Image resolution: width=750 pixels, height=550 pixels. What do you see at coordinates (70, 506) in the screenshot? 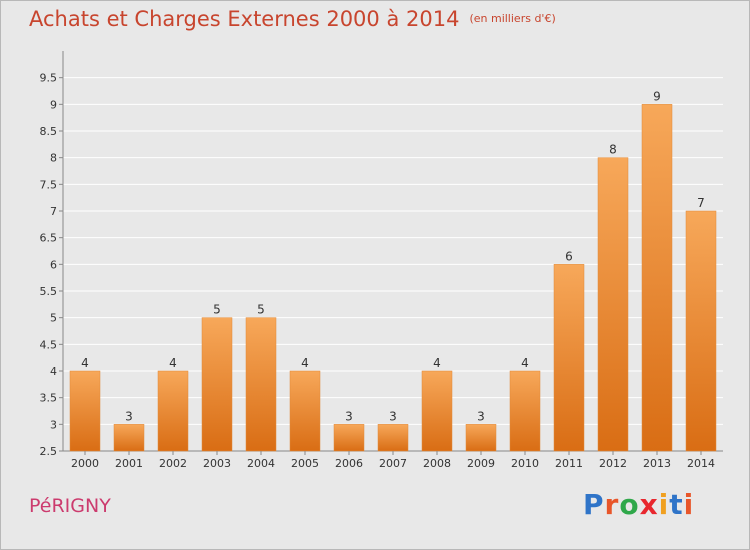
I see `place-name: PéRIGNY` at bounding box center [70, 506].